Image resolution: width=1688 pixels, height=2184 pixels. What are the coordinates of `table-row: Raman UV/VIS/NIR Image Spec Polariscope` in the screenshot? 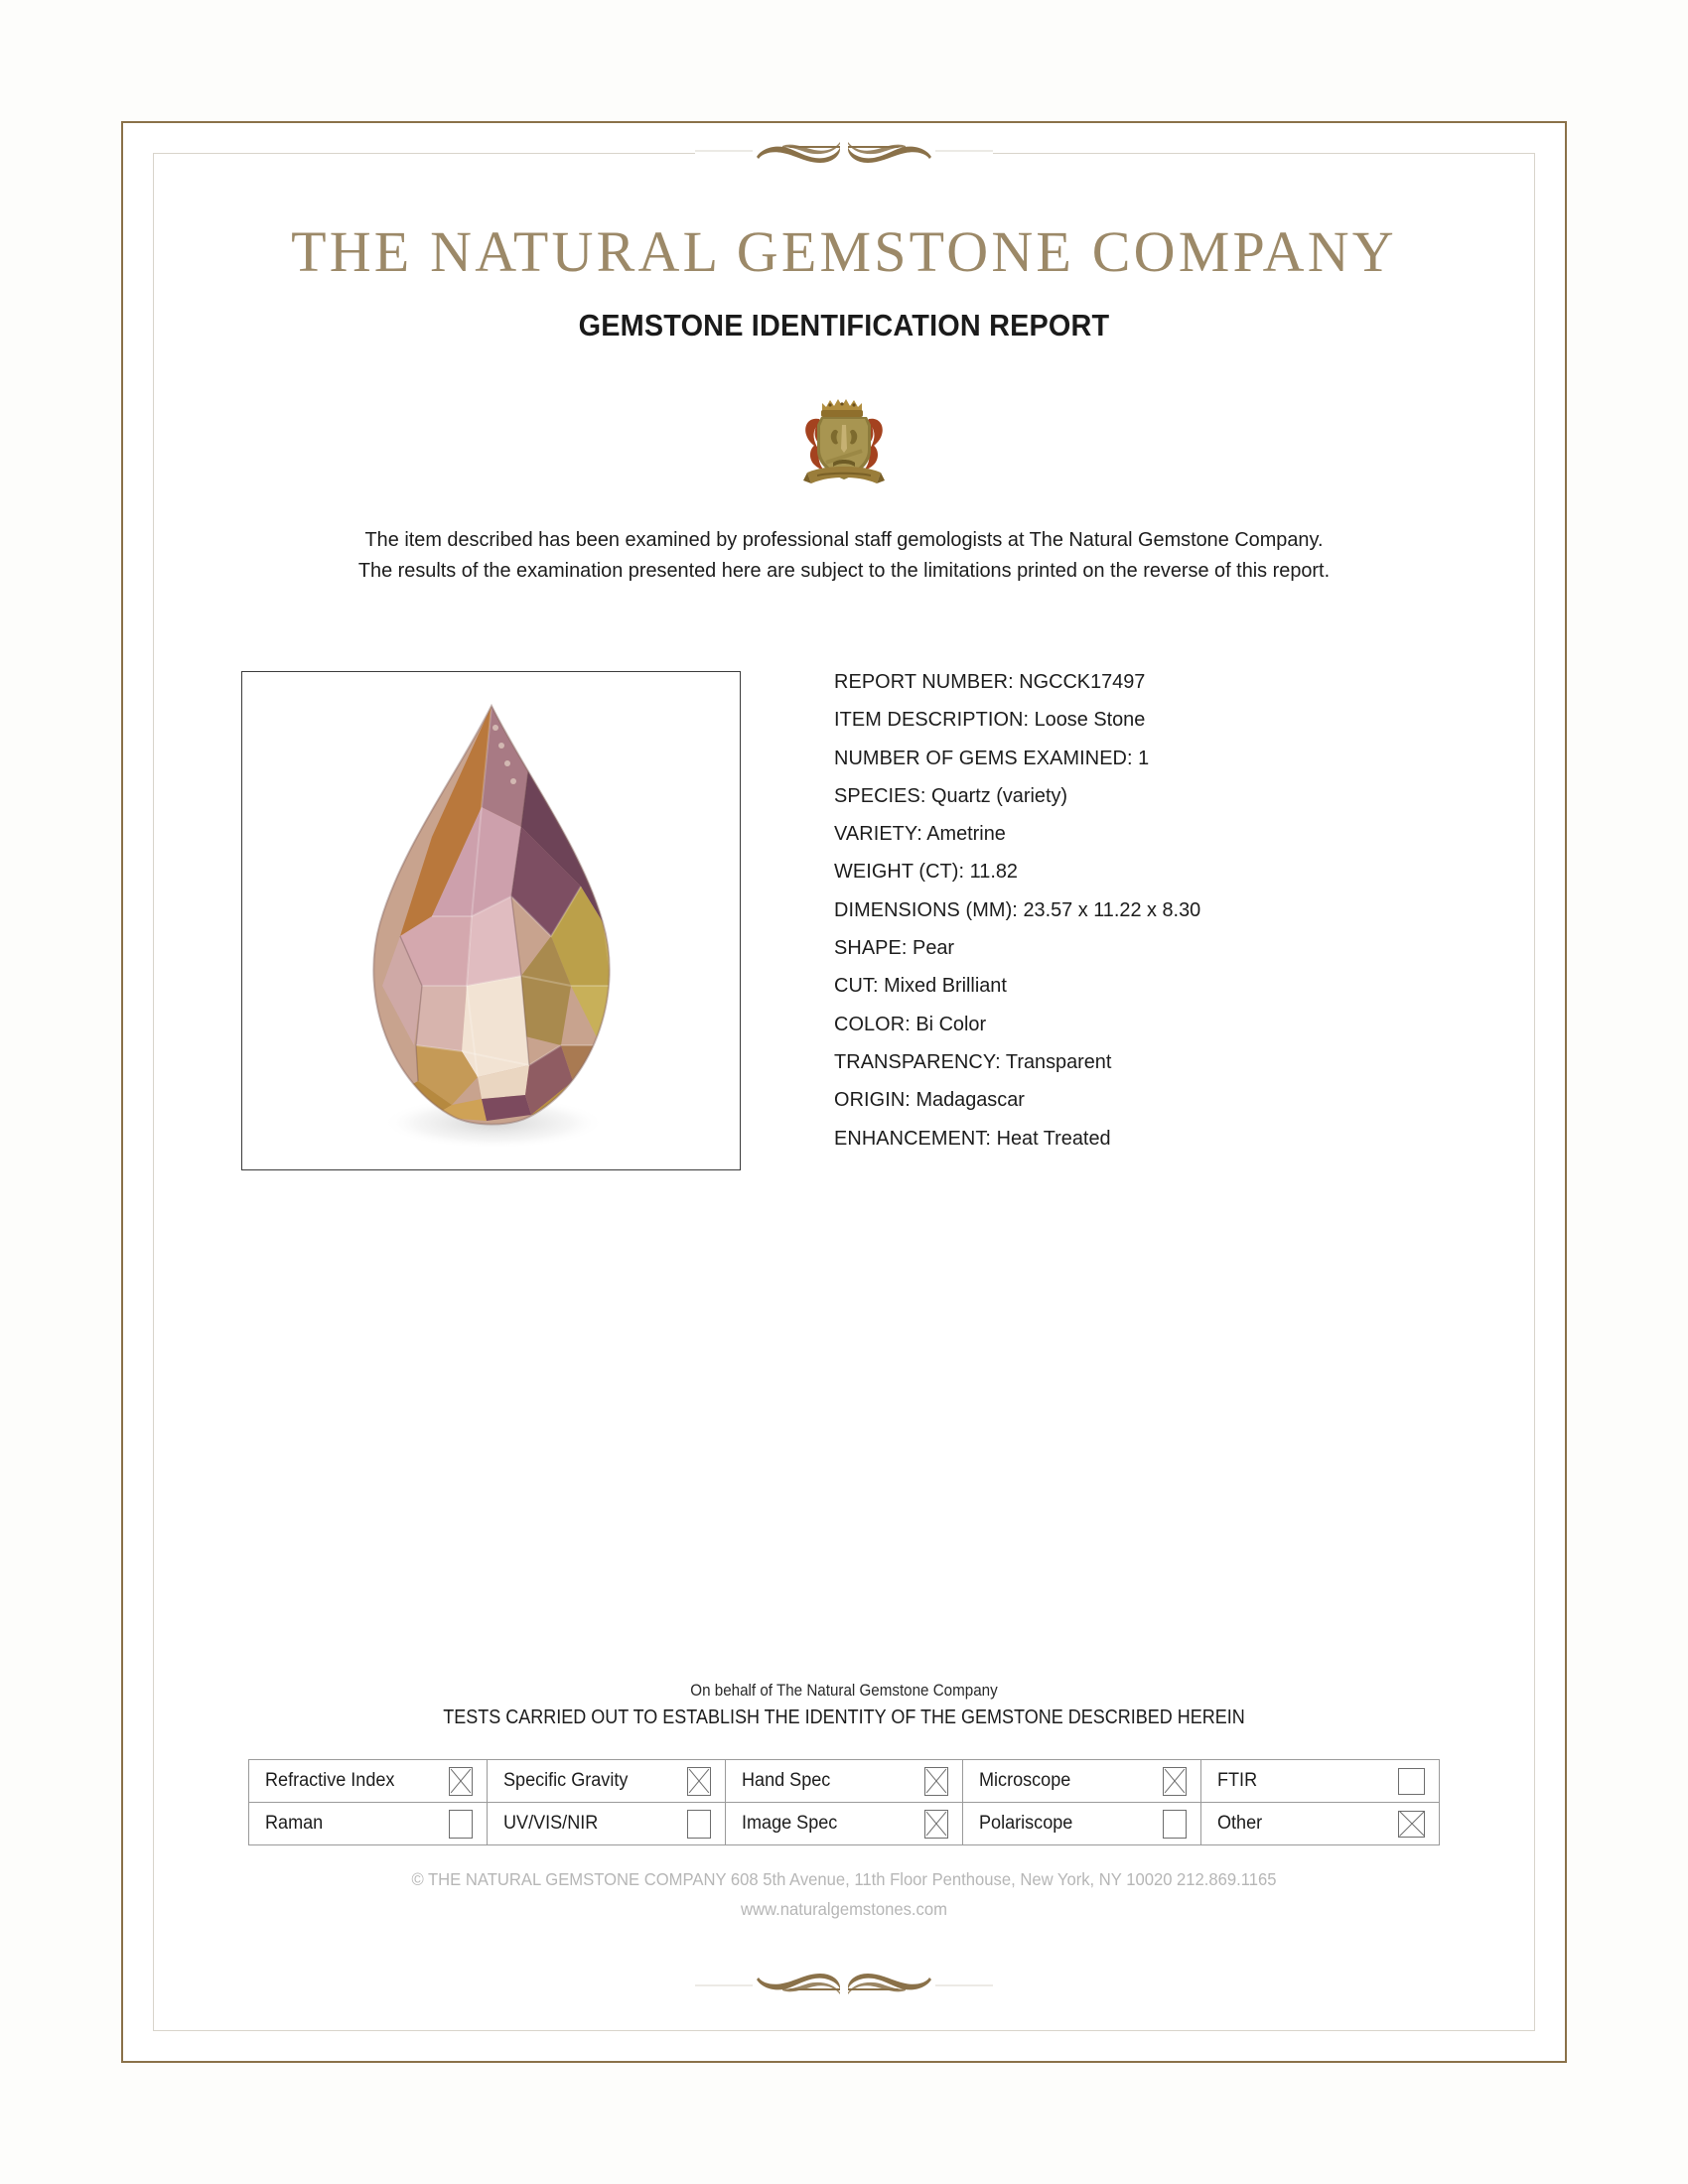 It's located at (844, 1823).